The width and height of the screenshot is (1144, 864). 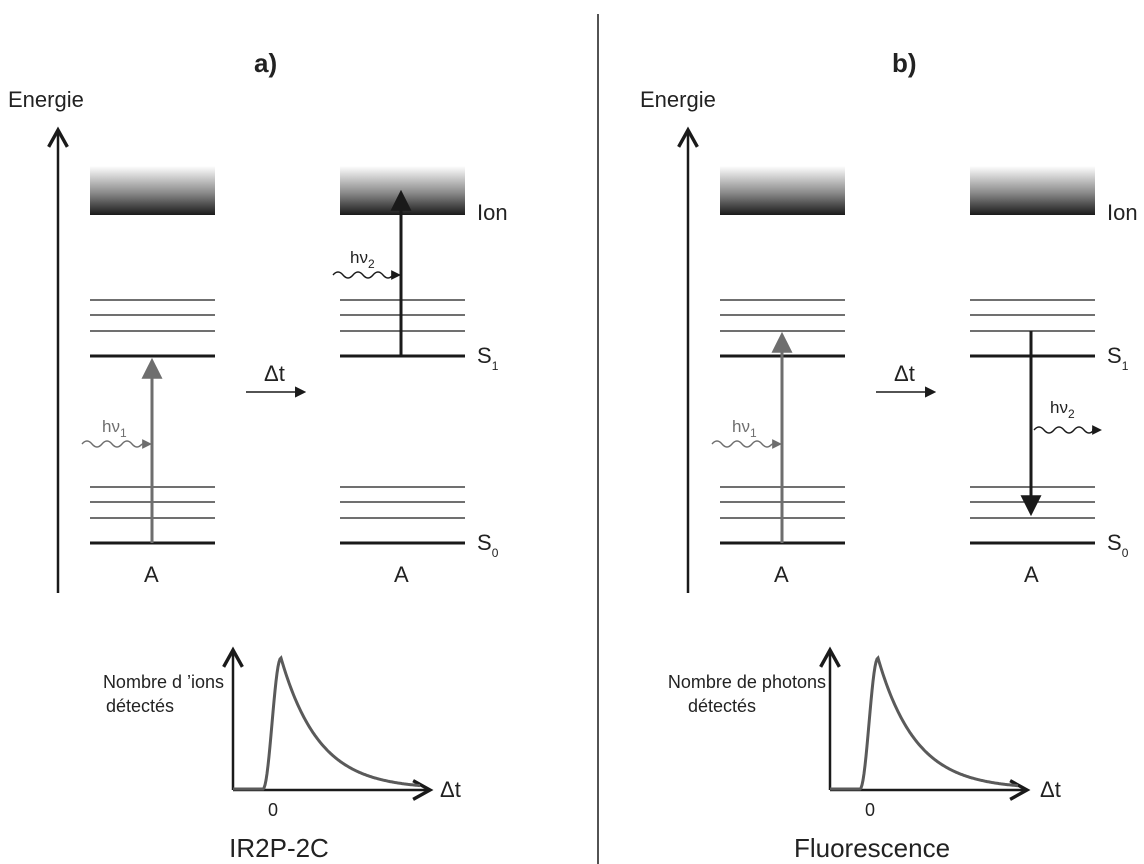 I want to click on panel-title: b), so click(x=904, y=63).